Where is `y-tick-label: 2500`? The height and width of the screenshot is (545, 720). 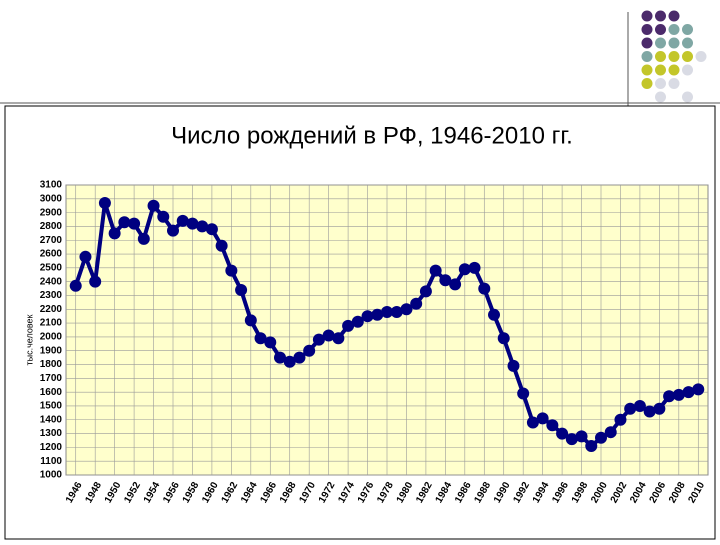
y-tick-label: 2500 is located at coordinates (51, 267).